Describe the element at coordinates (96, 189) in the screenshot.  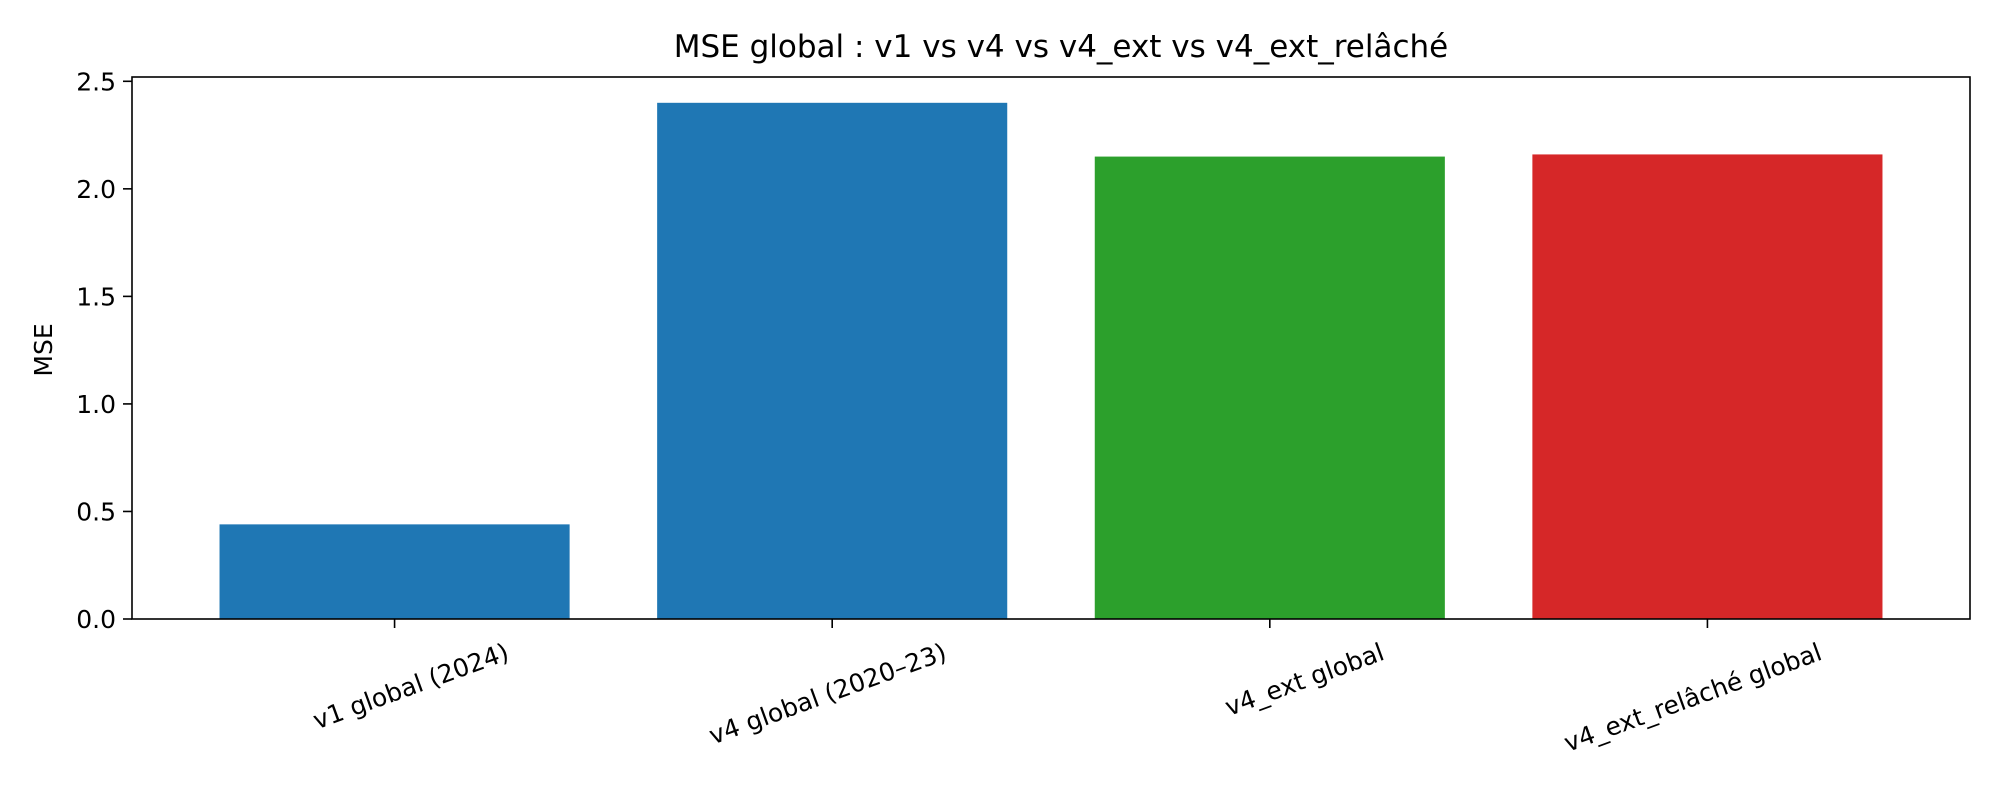
I see `y-tick-label-4: 2.0` at that location.